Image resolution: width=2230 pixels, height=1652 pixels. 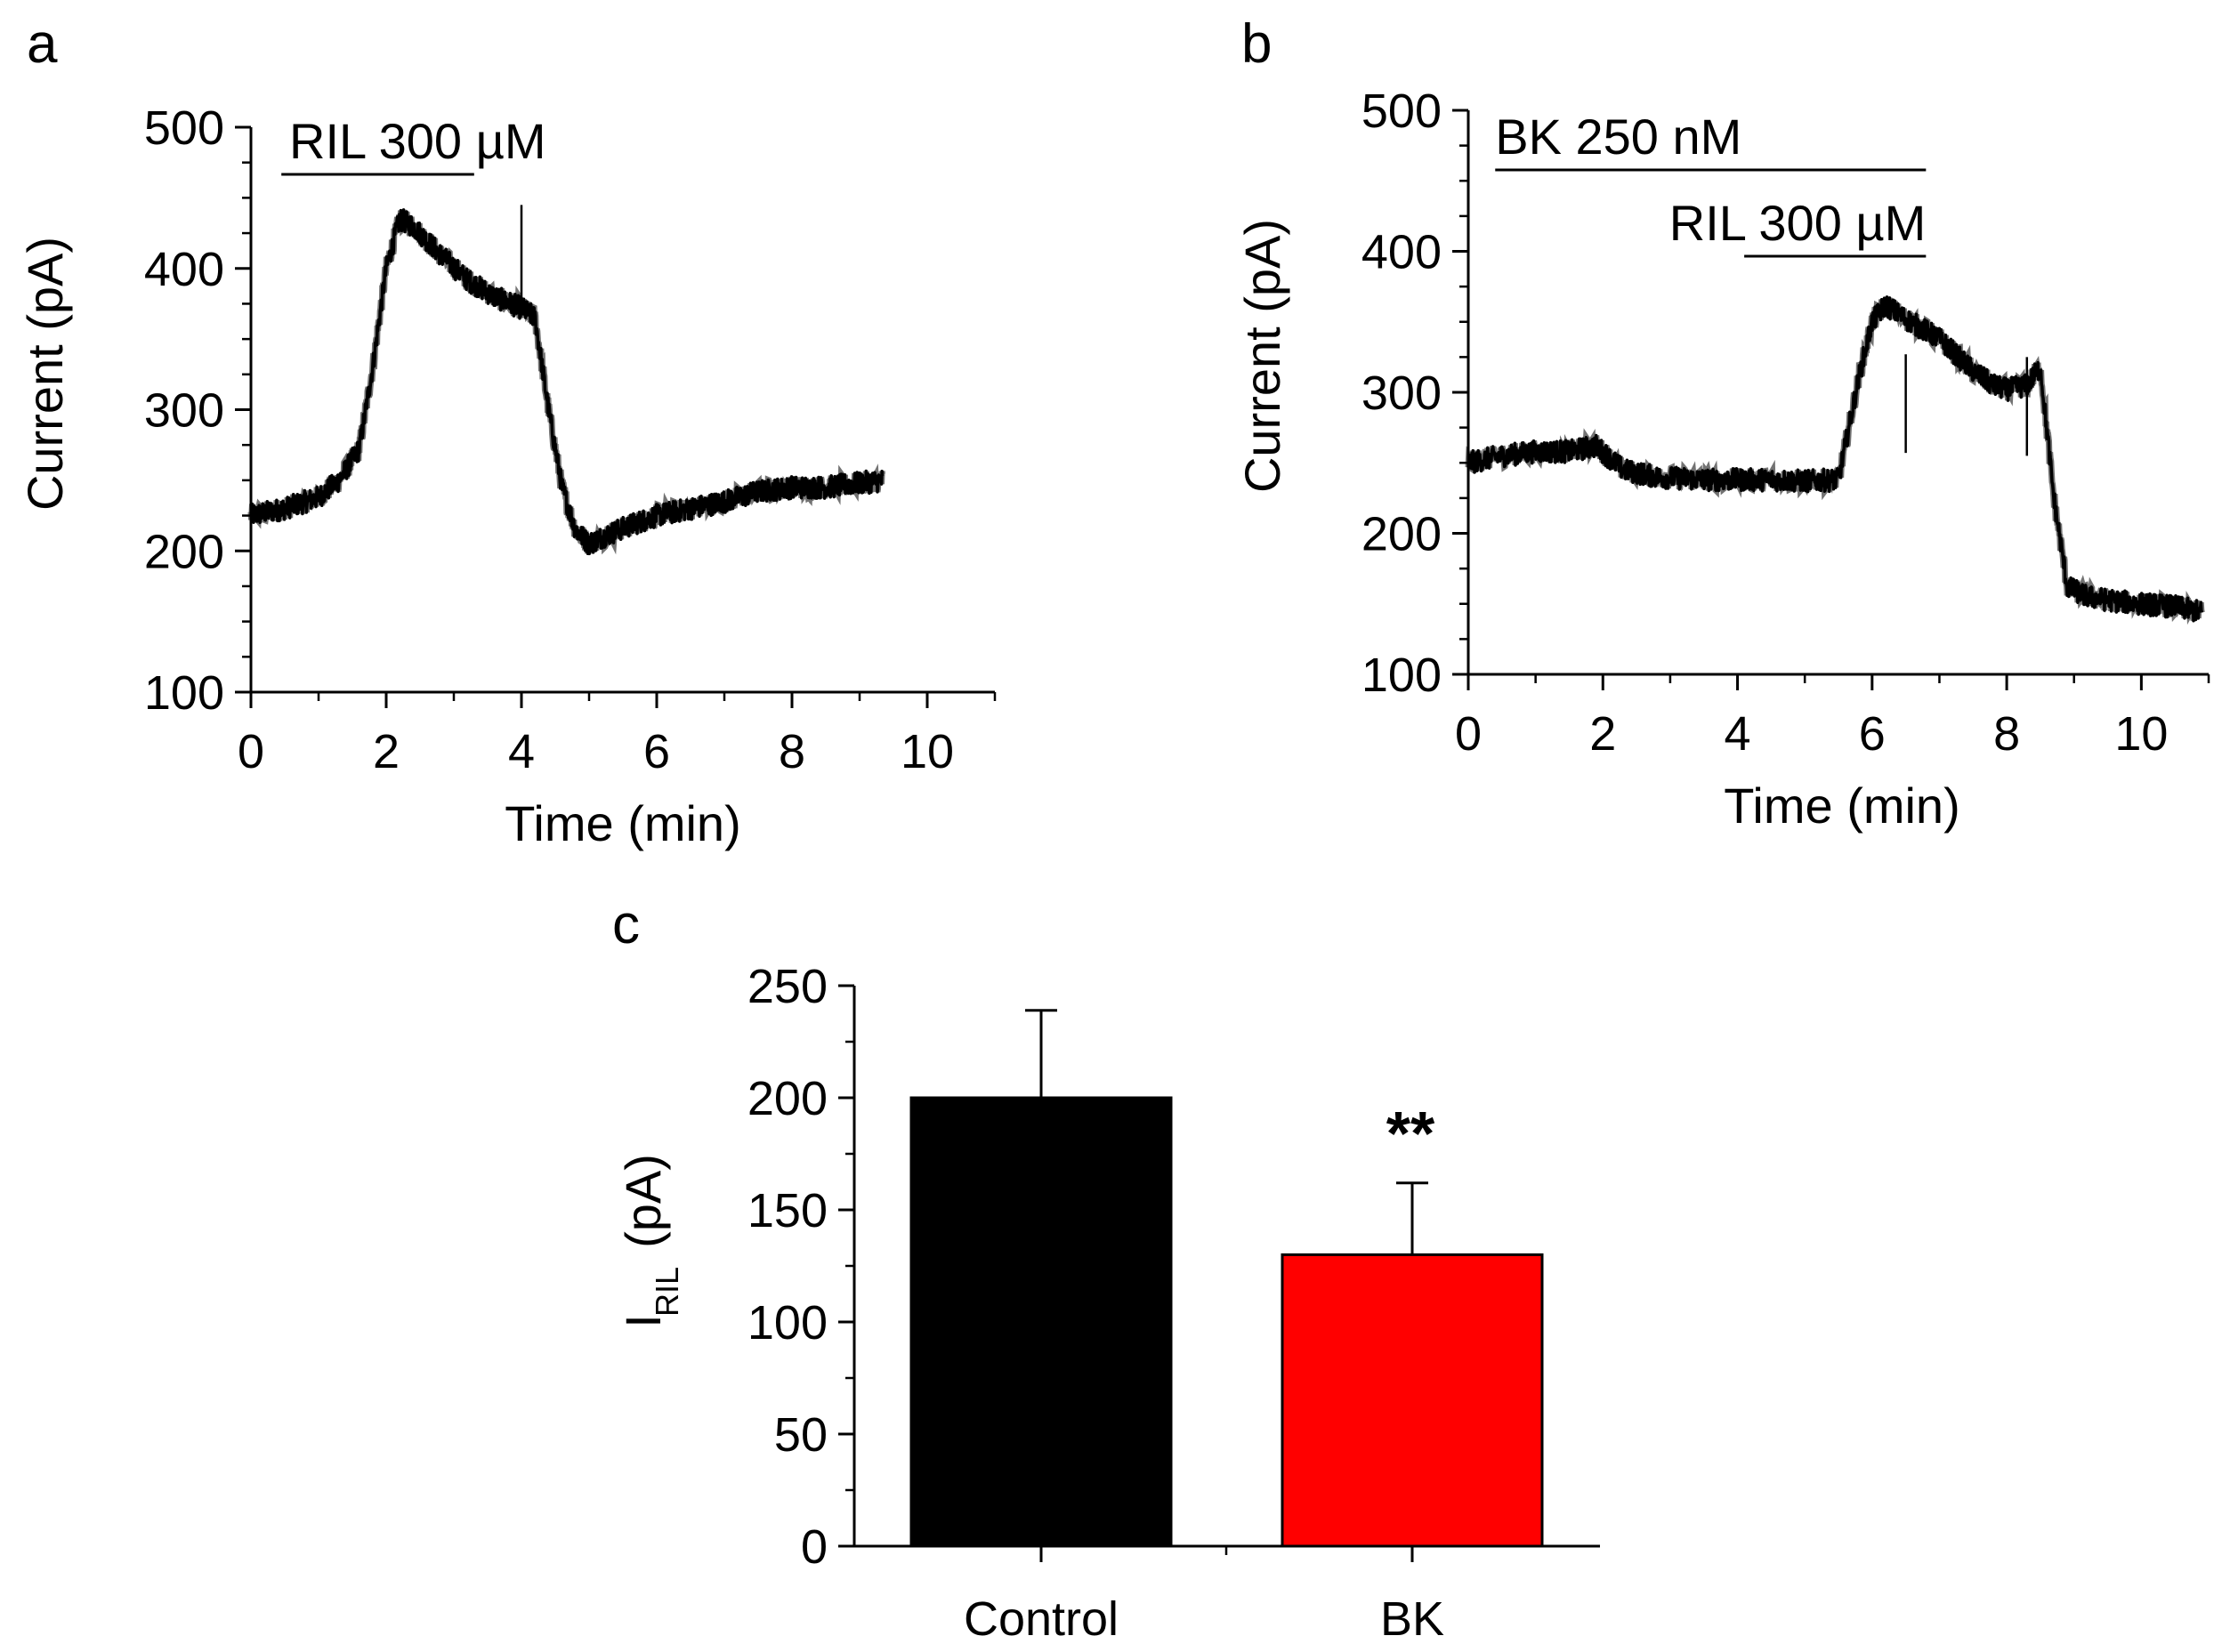 What do you see at coordinates (801, 1435) in the screenshot?
I see `y-tick-label: 50` at bounding box center [801, 1435].